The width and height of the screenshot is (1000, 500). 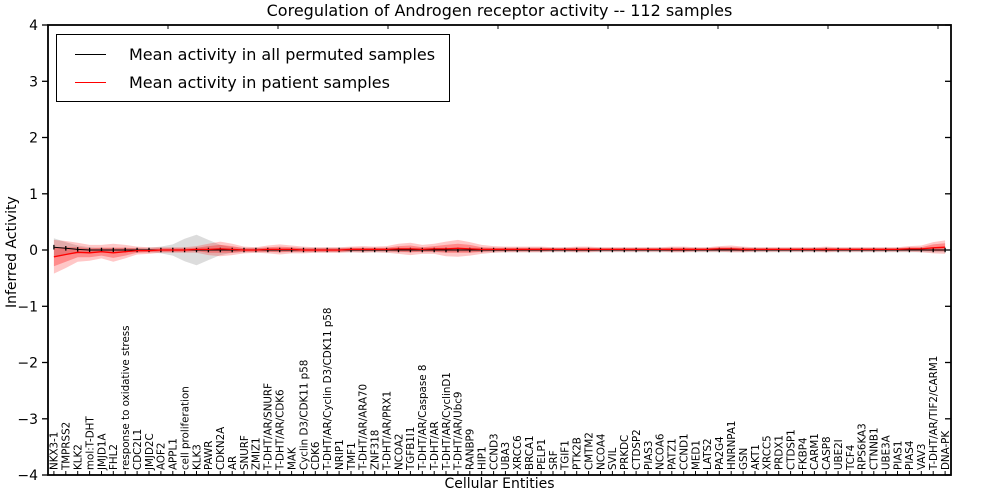 I want to click on x-tick-label: CTDSP1, so click(x=791, y=449).